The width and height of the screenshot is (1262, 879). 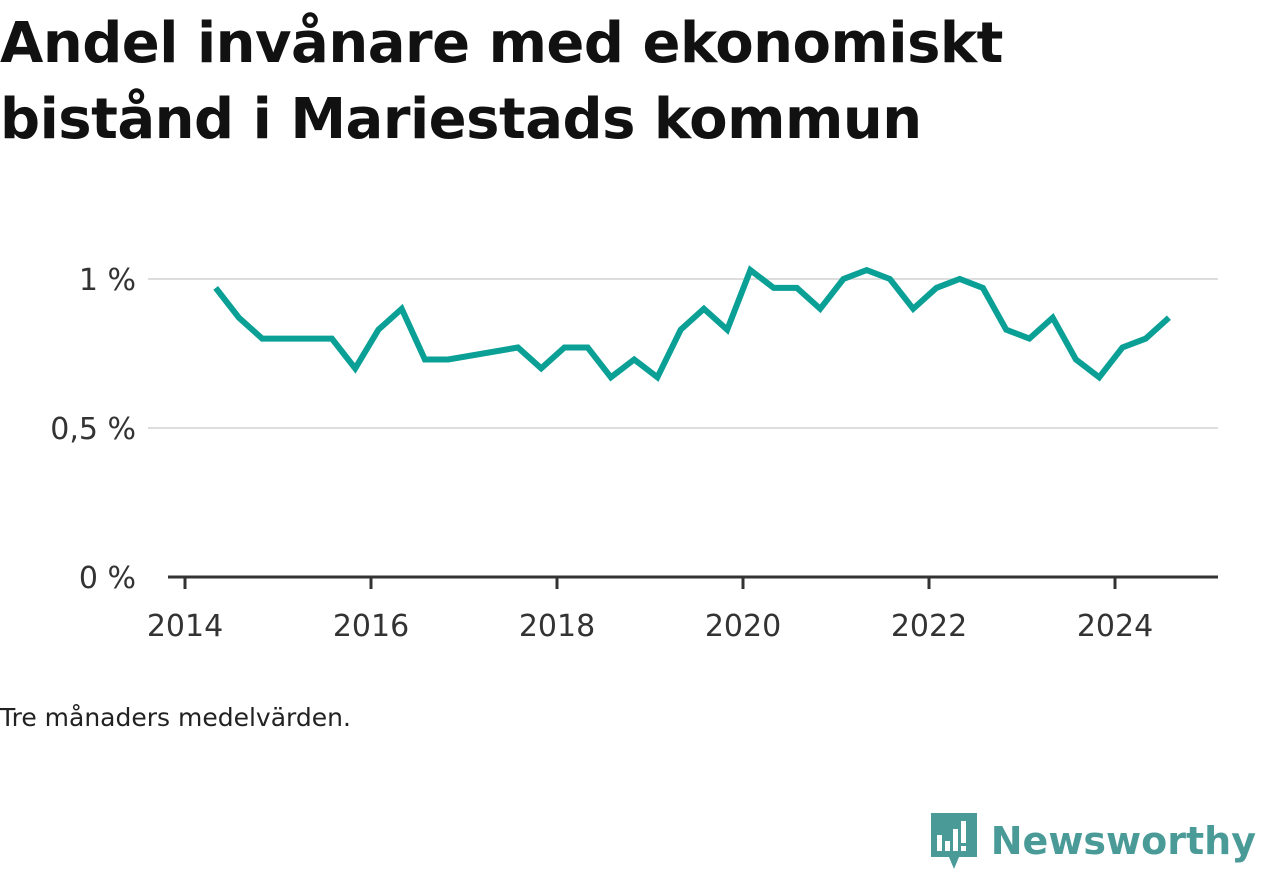 I want to click on gridlines, so click(x=683, y=353).